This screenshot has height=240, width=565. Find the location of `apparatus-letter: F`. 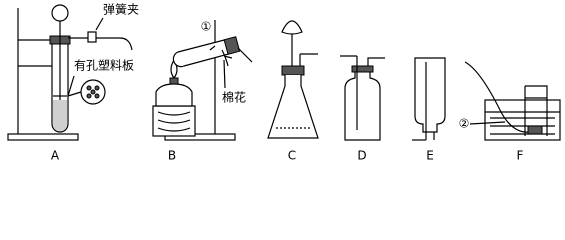

apparatus-letter: F is located at coordinates (520, 156).